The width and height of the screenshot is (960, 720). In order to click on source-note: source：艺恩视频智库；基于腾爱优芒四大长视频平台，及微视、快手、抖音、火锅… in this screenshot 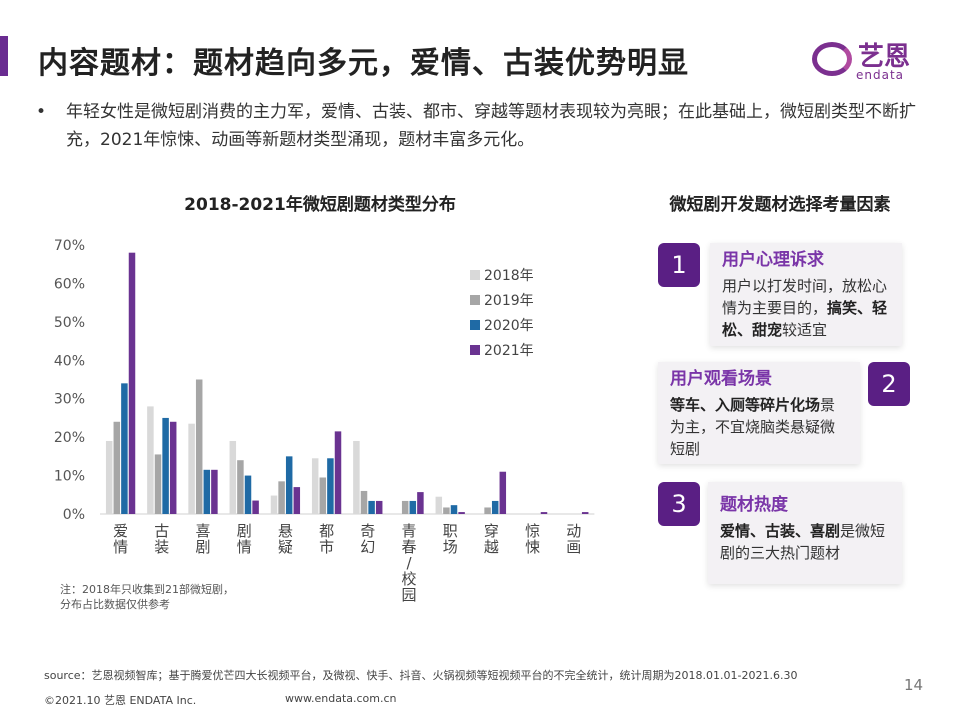, I will do `click(421, 675)`.